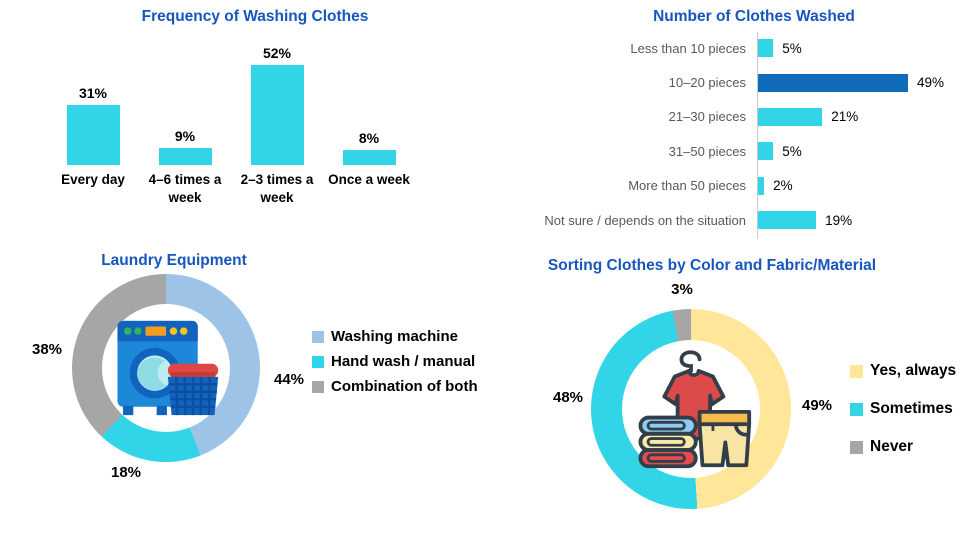 The height and width of the screenshot is (553, 972). I want to click on chart-title: Number of Clothes Washed, so click(754, 16).